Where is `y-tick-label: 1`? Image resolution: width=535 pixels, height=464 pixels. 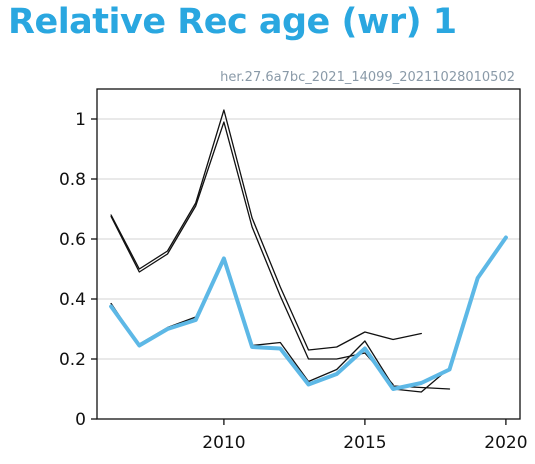
y-tick-label: 1 is located at coordinates (80, 120).